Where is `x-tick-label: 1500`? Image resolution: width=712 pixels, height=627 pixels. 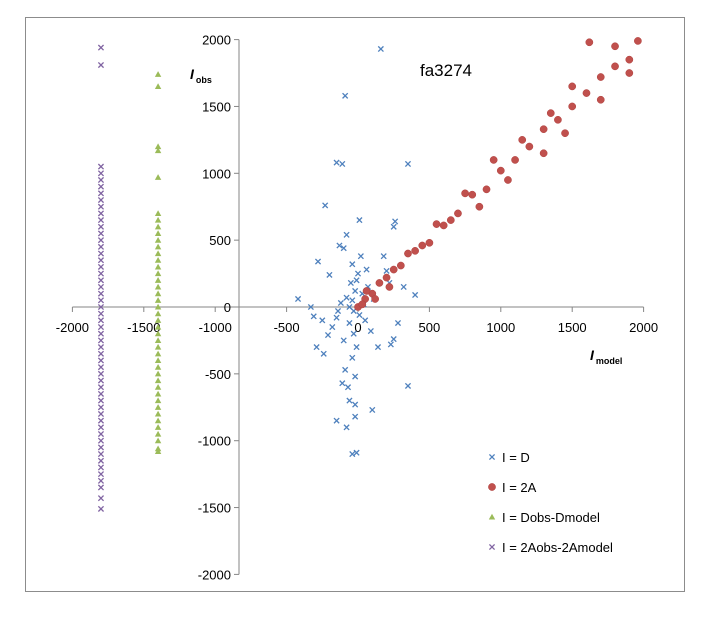
x-tick-label: 1500 is located at coordinates (572, 327).